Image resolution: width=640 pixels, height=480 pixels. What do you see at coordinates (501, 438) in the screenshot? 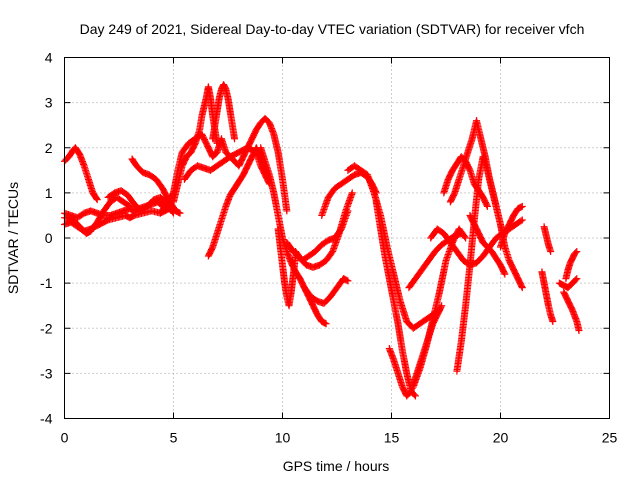
I see `x-tick-label: 20` at bounding box center [501, 438].